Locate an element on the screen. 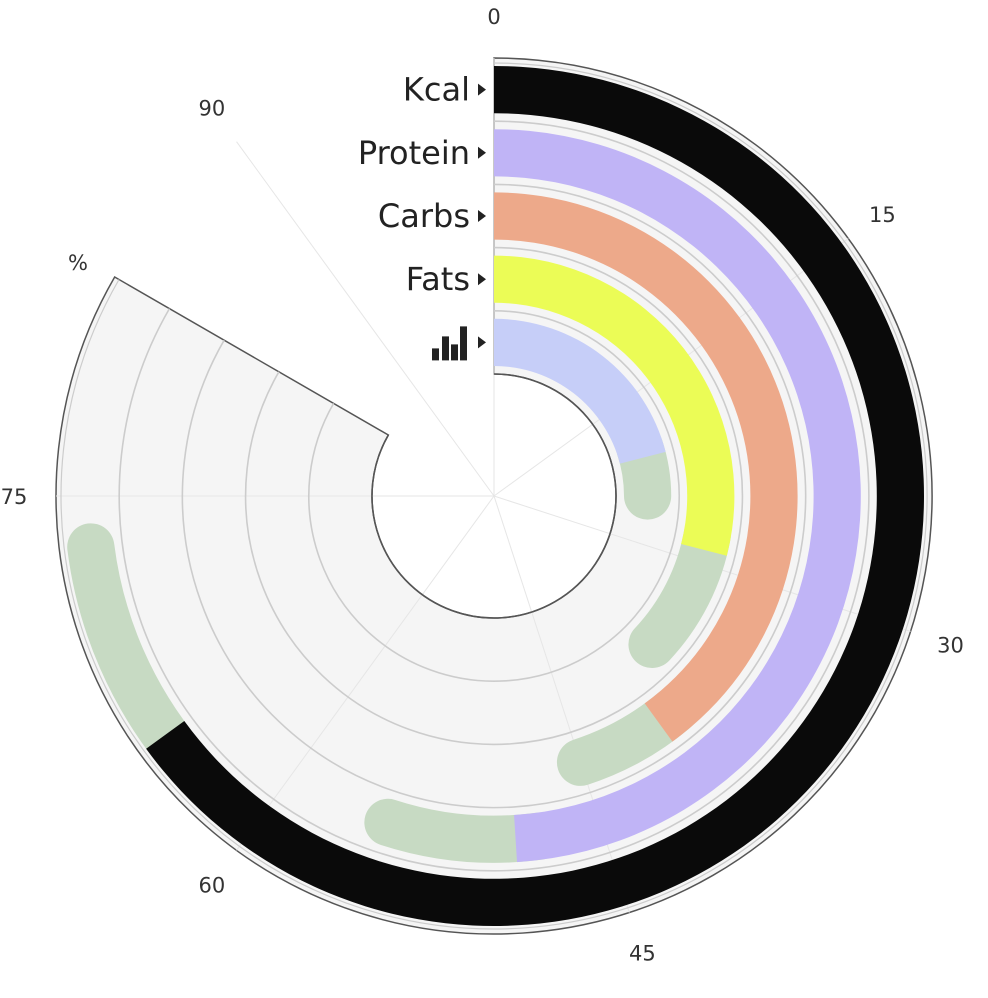  tick-label: 75 is located at coordinates (14, 497).